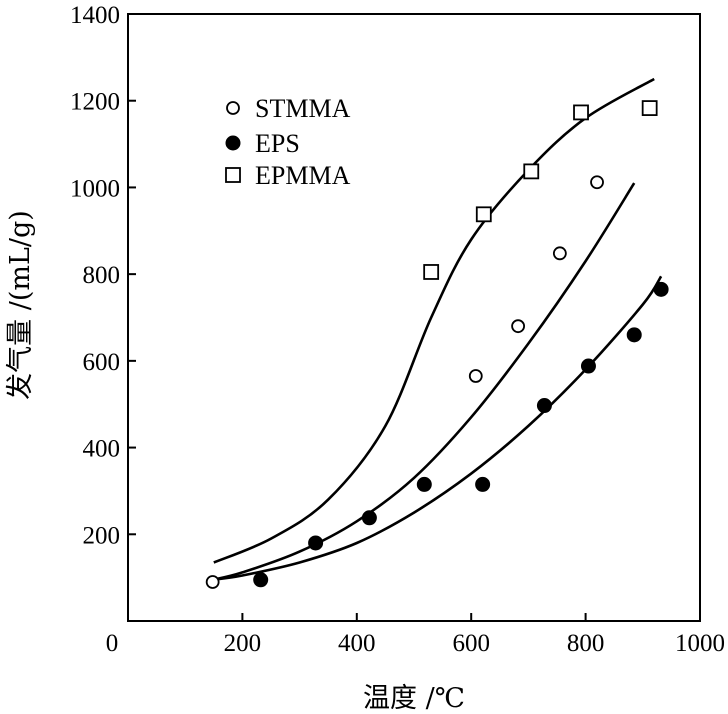 The height and width of the screenshot is (714, 728). What do you see at coordinates (357, 643) in the screenshot?
I see `x-tick-label: 400` at bounding box center [357, 643].